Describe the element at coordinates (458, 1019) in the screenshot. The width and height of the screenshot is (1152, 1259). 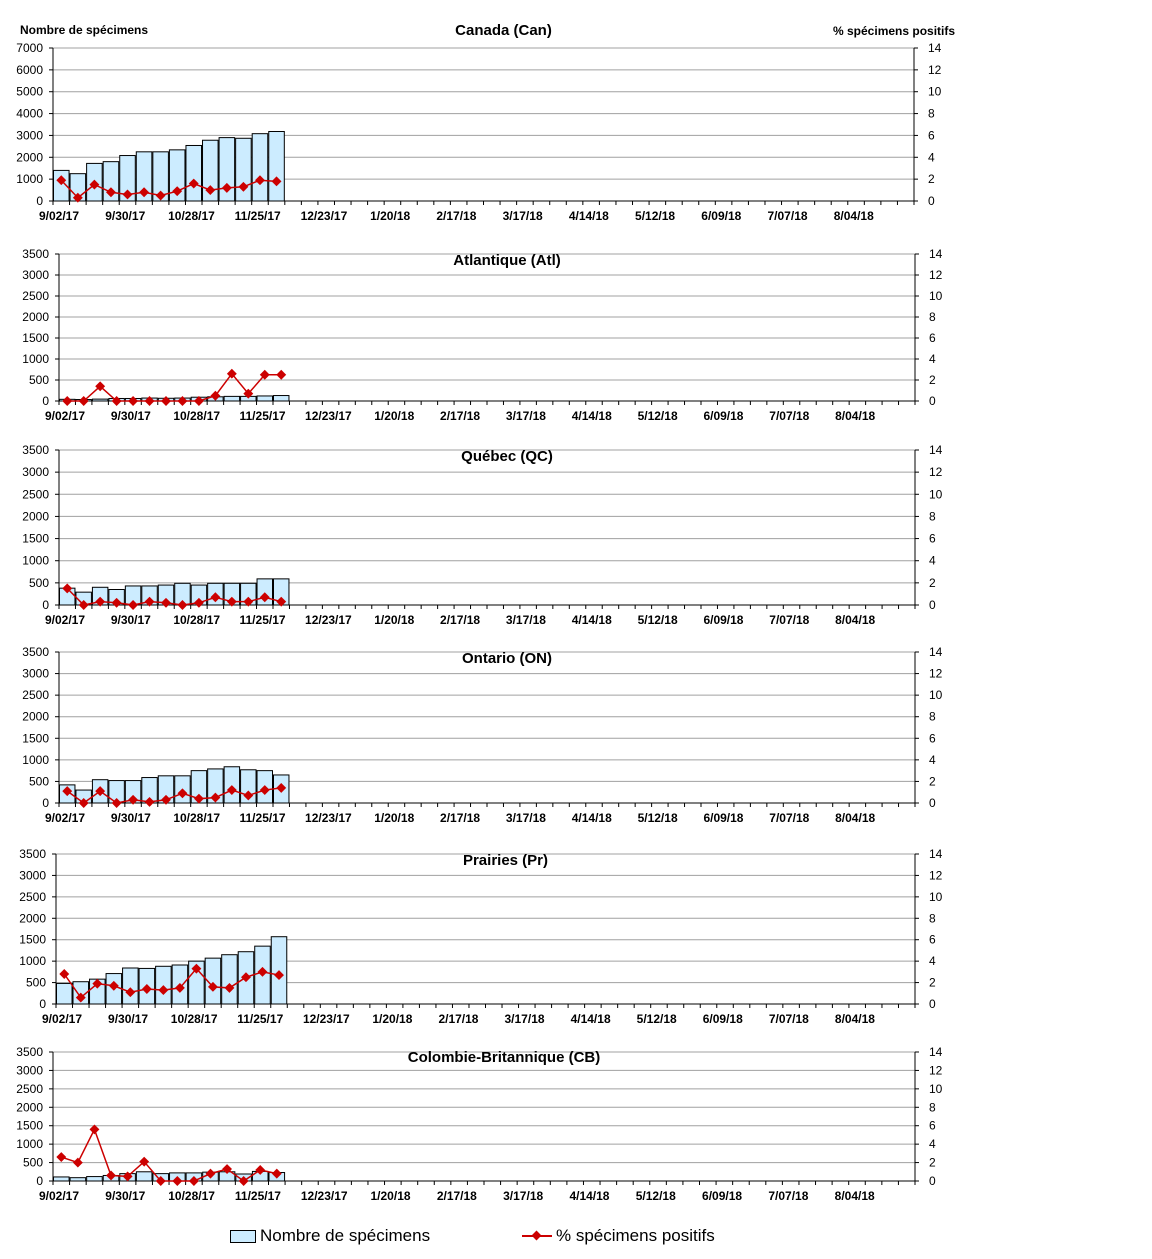
I see `x-tick-label: 2/17/18` at that location.